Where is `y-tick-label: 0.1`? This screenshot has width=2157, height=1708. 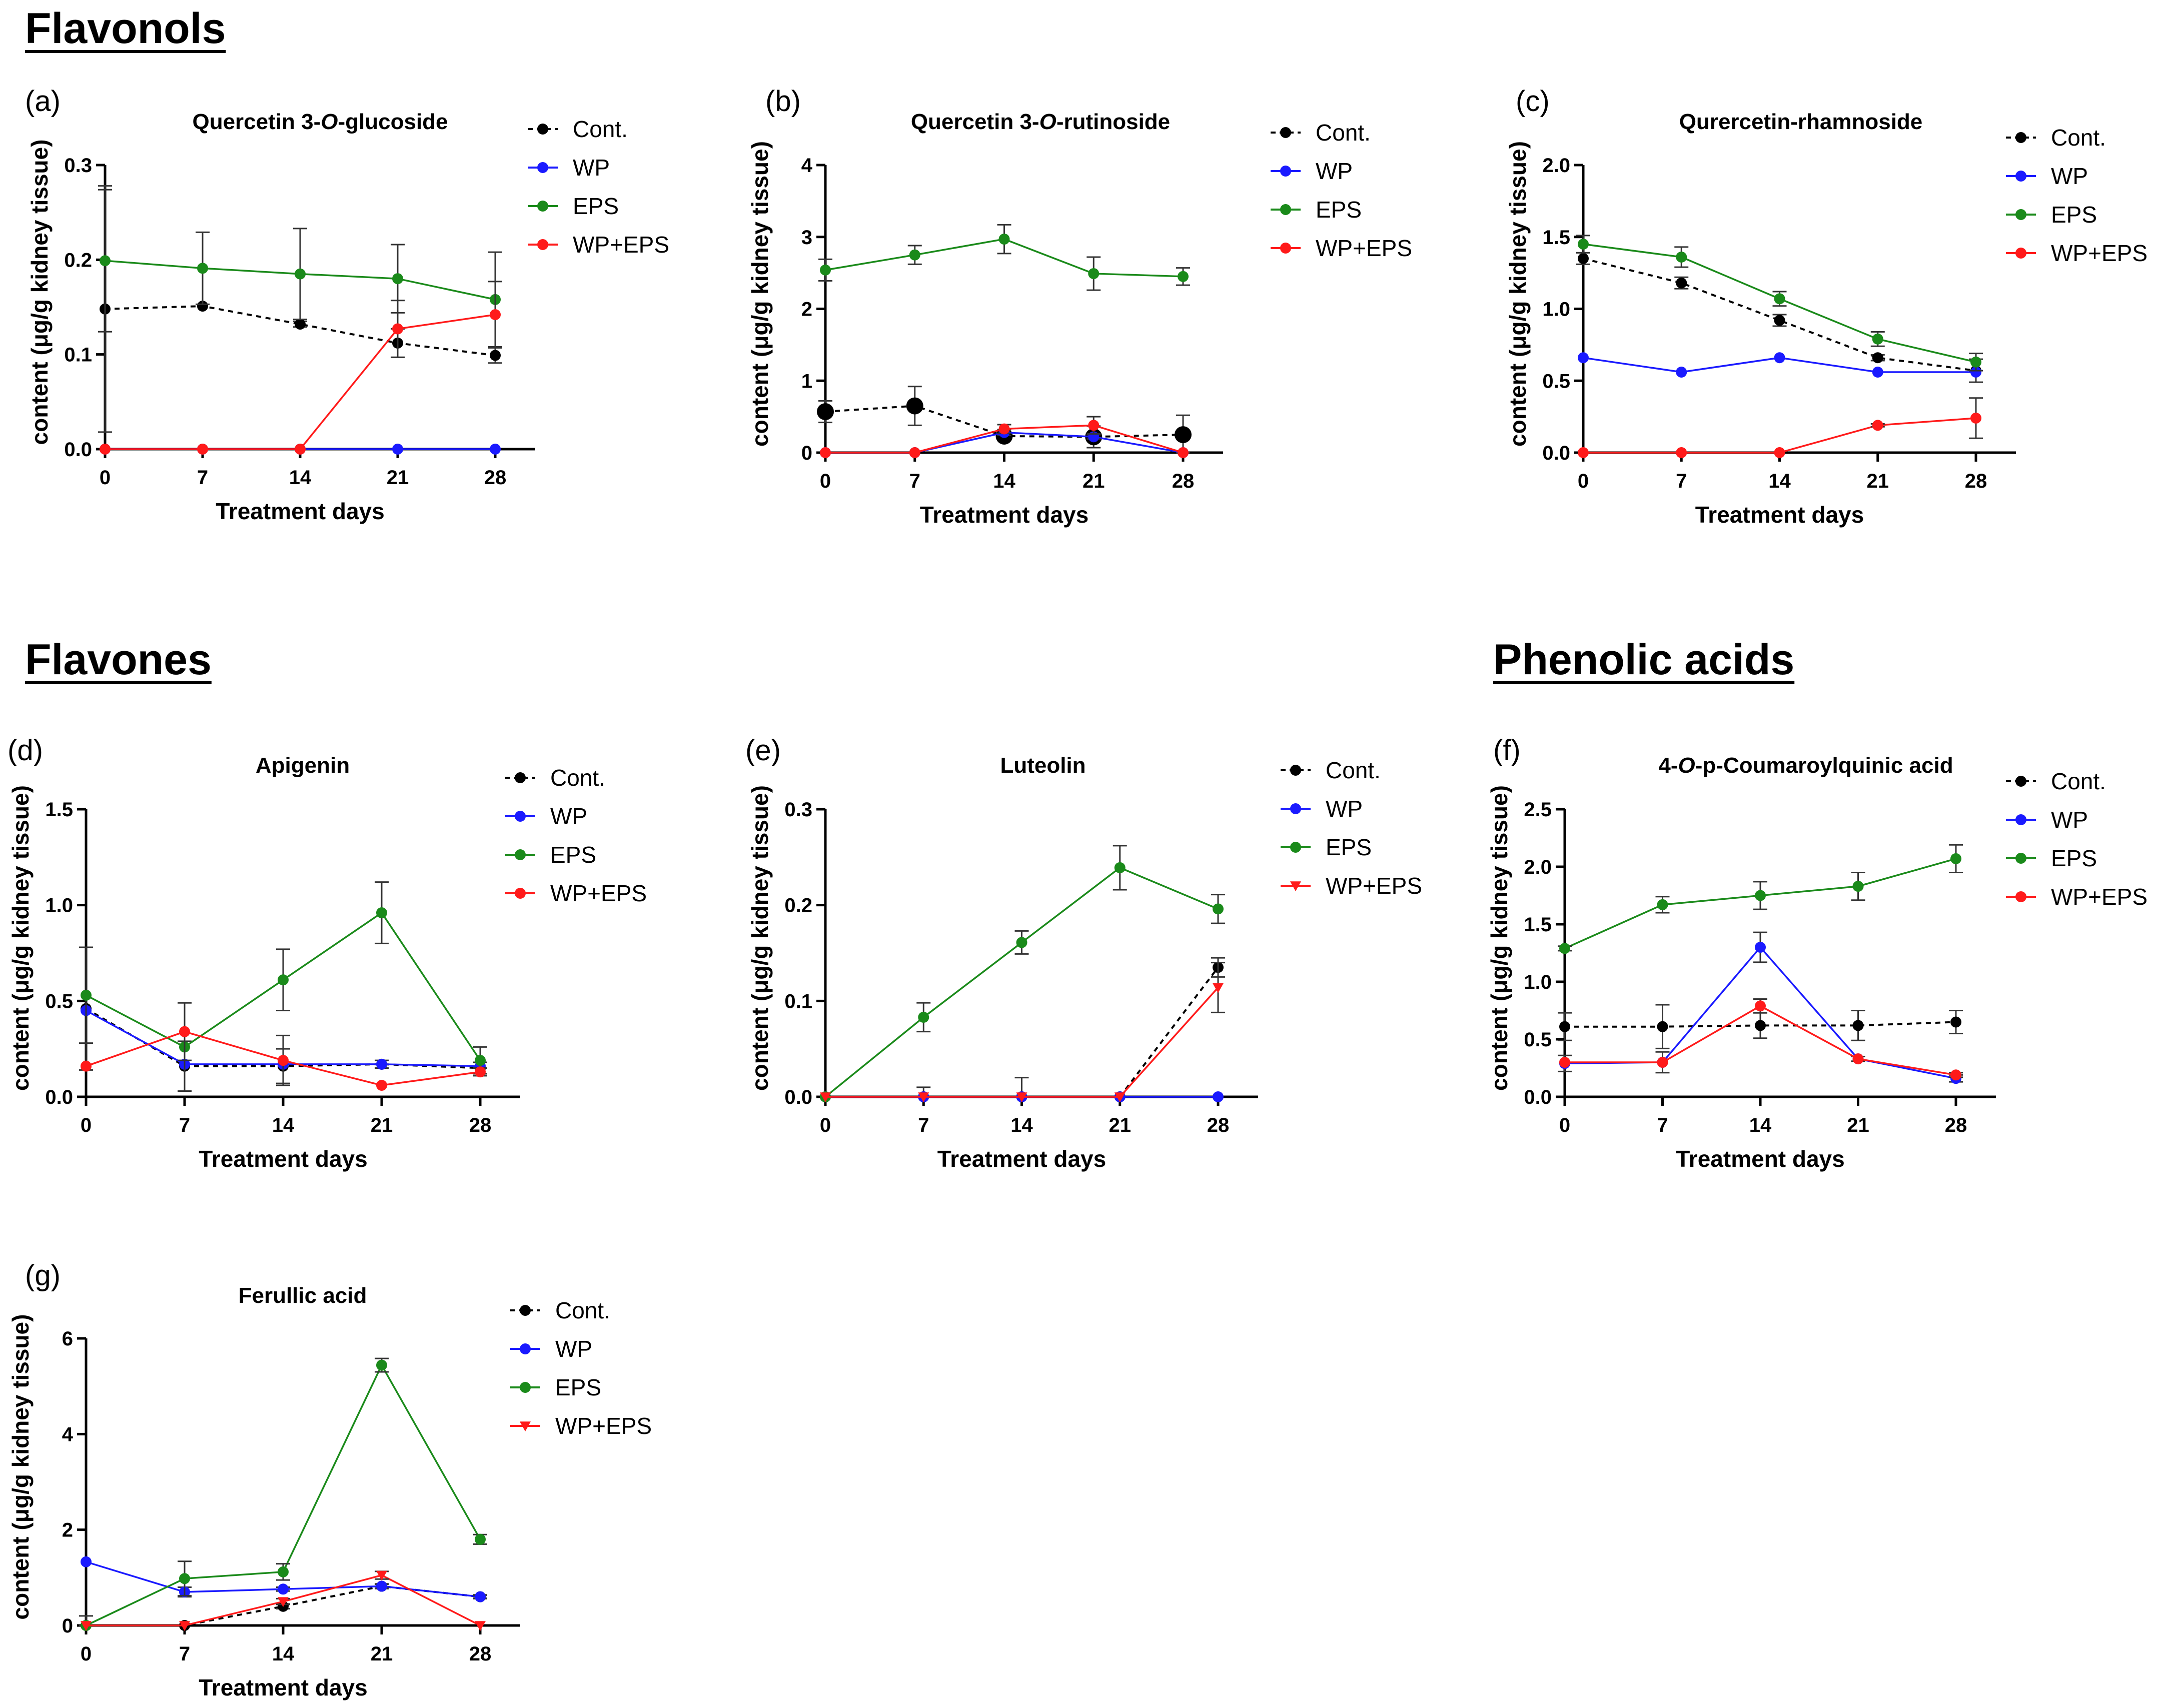
y-tick-label: 0.1 is located at coordinates (798, 1001).